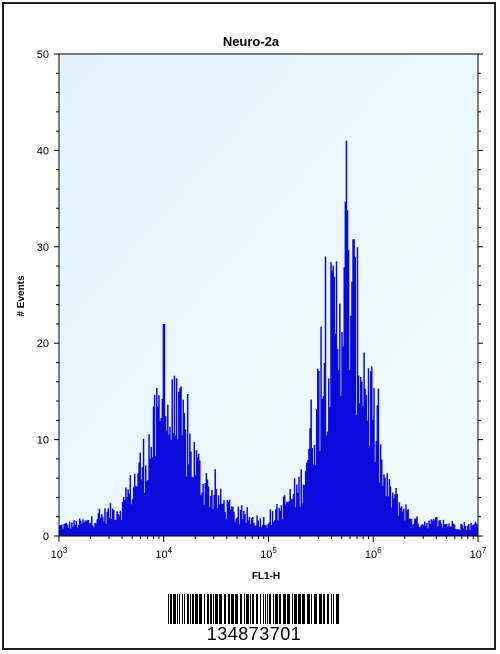  I want to click on barcode-bars, so click(253, 609).